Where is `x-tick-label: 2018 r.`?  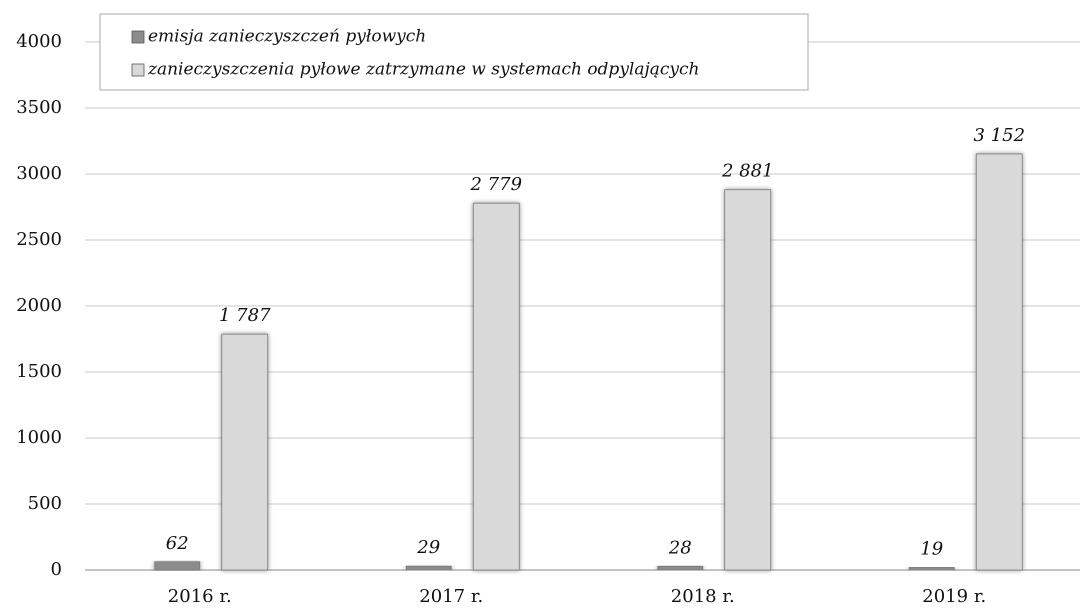 x-tick-label: 2018 r. is located at coordinates (703, 596).